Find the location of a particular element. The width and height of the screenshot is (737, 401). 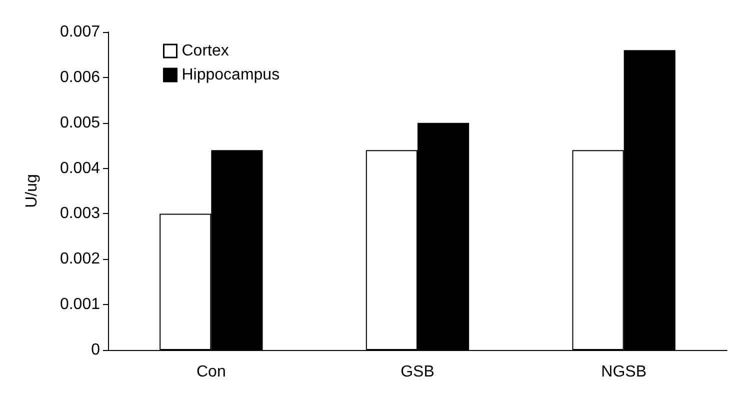

x-tick-label: NGSB is located at coordinates (624, 372).